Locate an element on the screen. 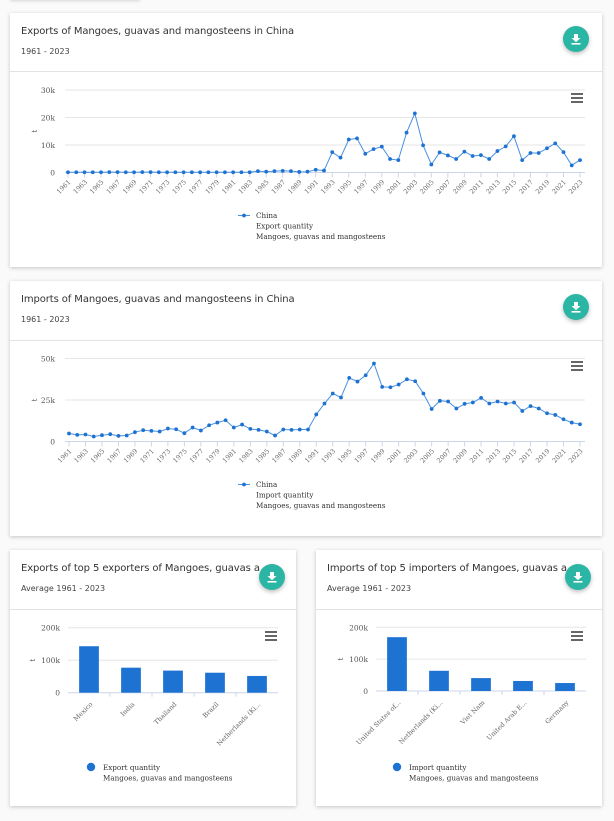 The width and height of the screenshot is (614, 821). x-tick-label: 2011 is located at coordinates (476, 455).